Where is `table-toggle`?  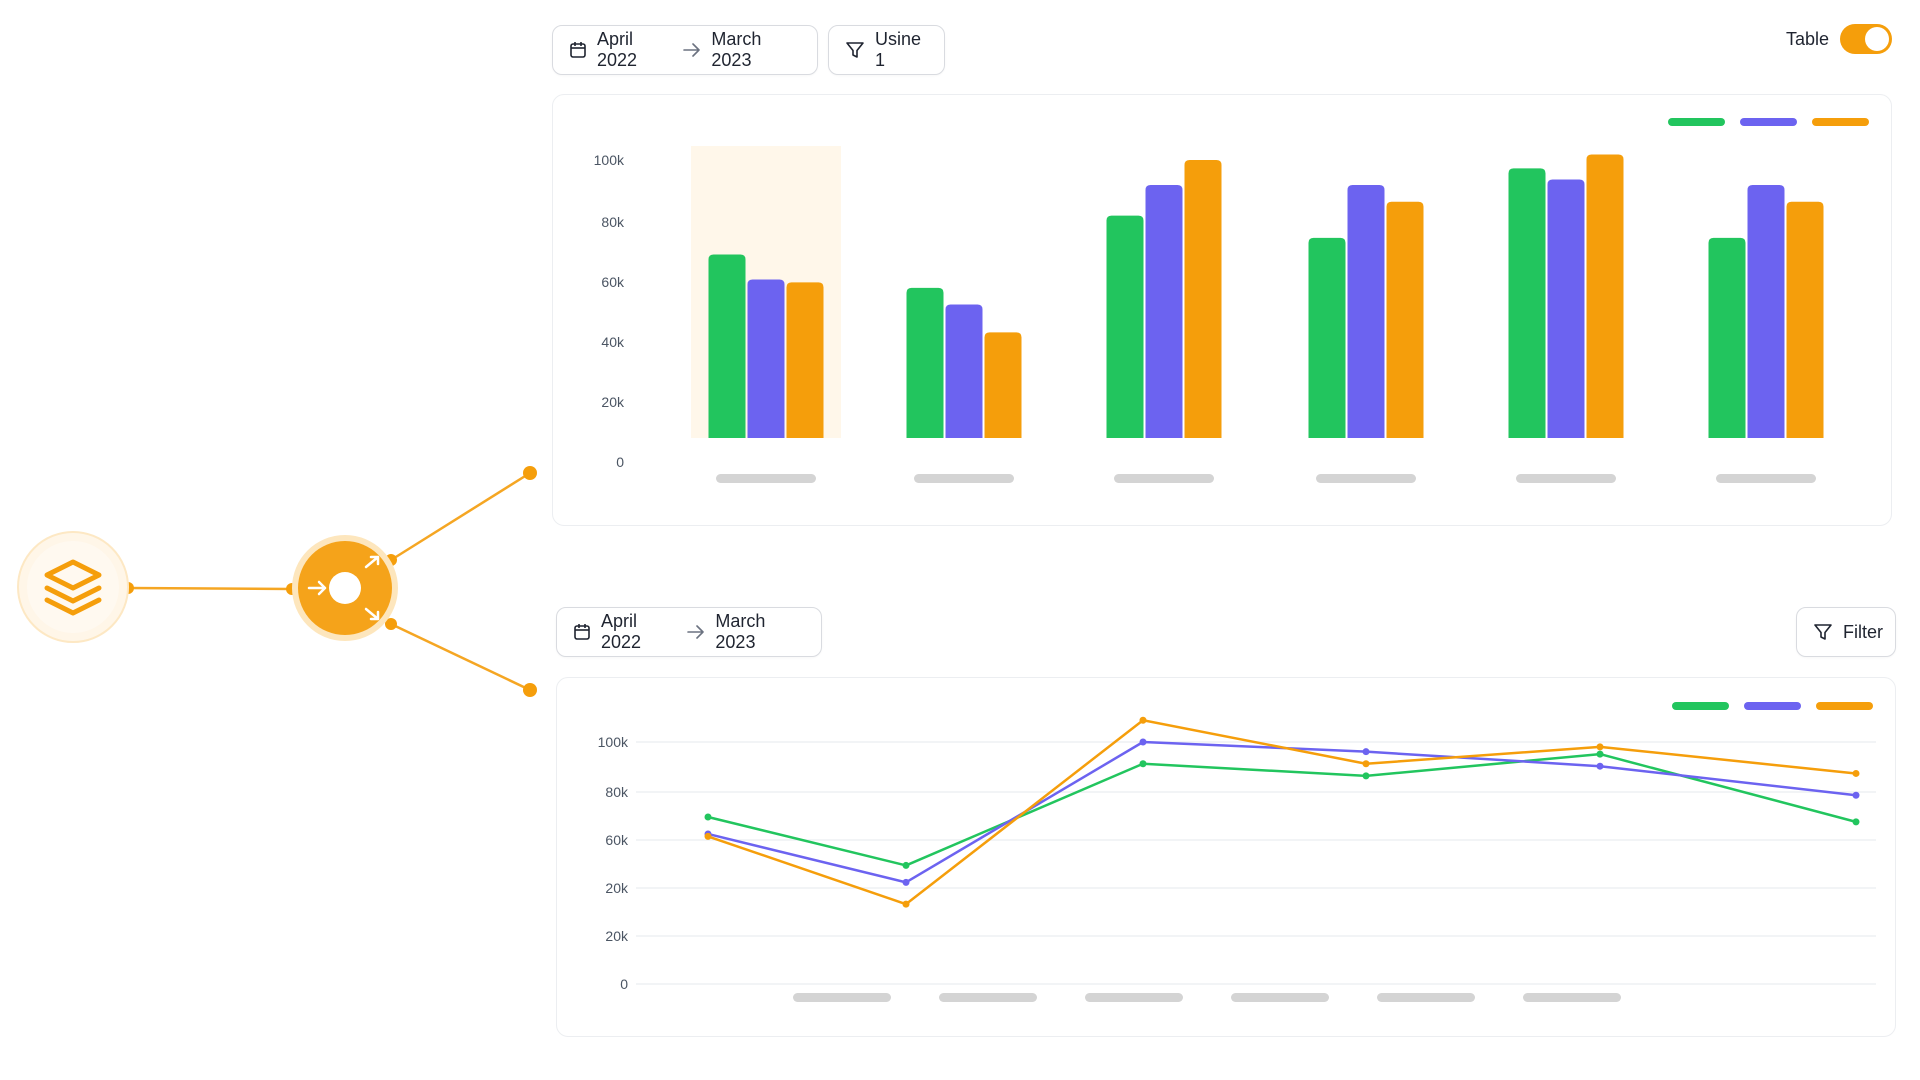 table-toggle is located at coordinates (1866, 39).